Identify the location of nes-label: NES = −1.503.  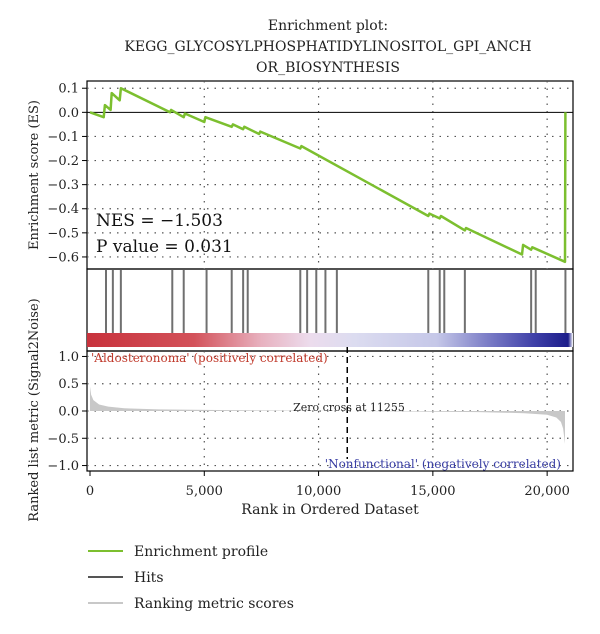
(159, 221).